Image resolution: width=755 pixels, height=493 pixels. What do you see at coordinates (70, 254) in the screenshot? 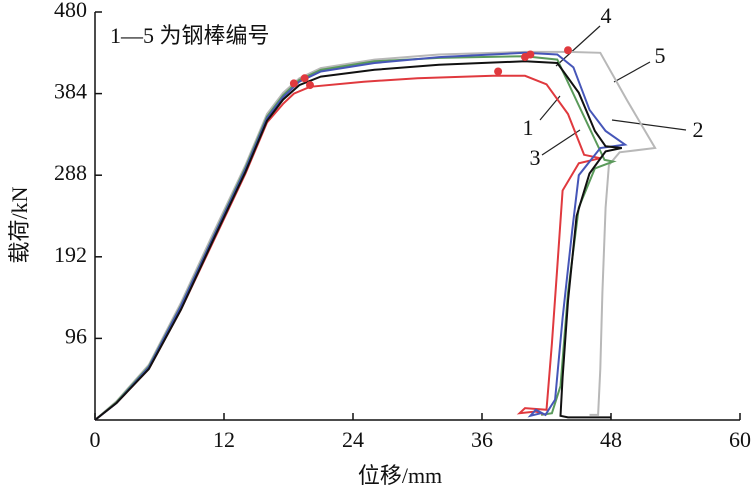
I see `y-tick-label: 192` at bounding box center [70, 254].